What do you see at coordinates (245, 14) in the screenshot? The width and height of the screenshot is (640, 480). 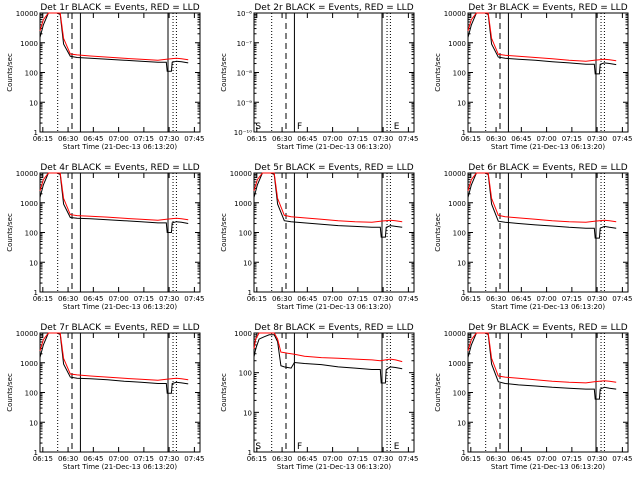 I see `y-tick-label: 10⁻⁶` at bounding box center [245, 14].